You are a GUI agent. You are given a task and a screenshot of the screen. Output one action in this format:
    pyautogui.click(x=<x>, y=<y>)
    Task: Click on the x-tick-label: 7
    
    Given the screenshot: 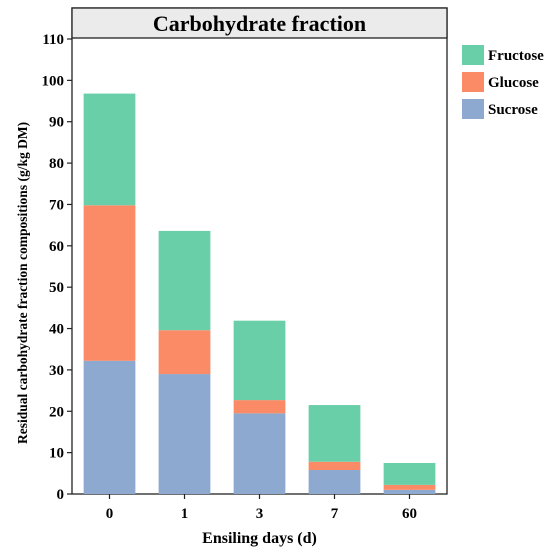 What is the action you would take?
    pyautogui.click(x=335, y=514)
    